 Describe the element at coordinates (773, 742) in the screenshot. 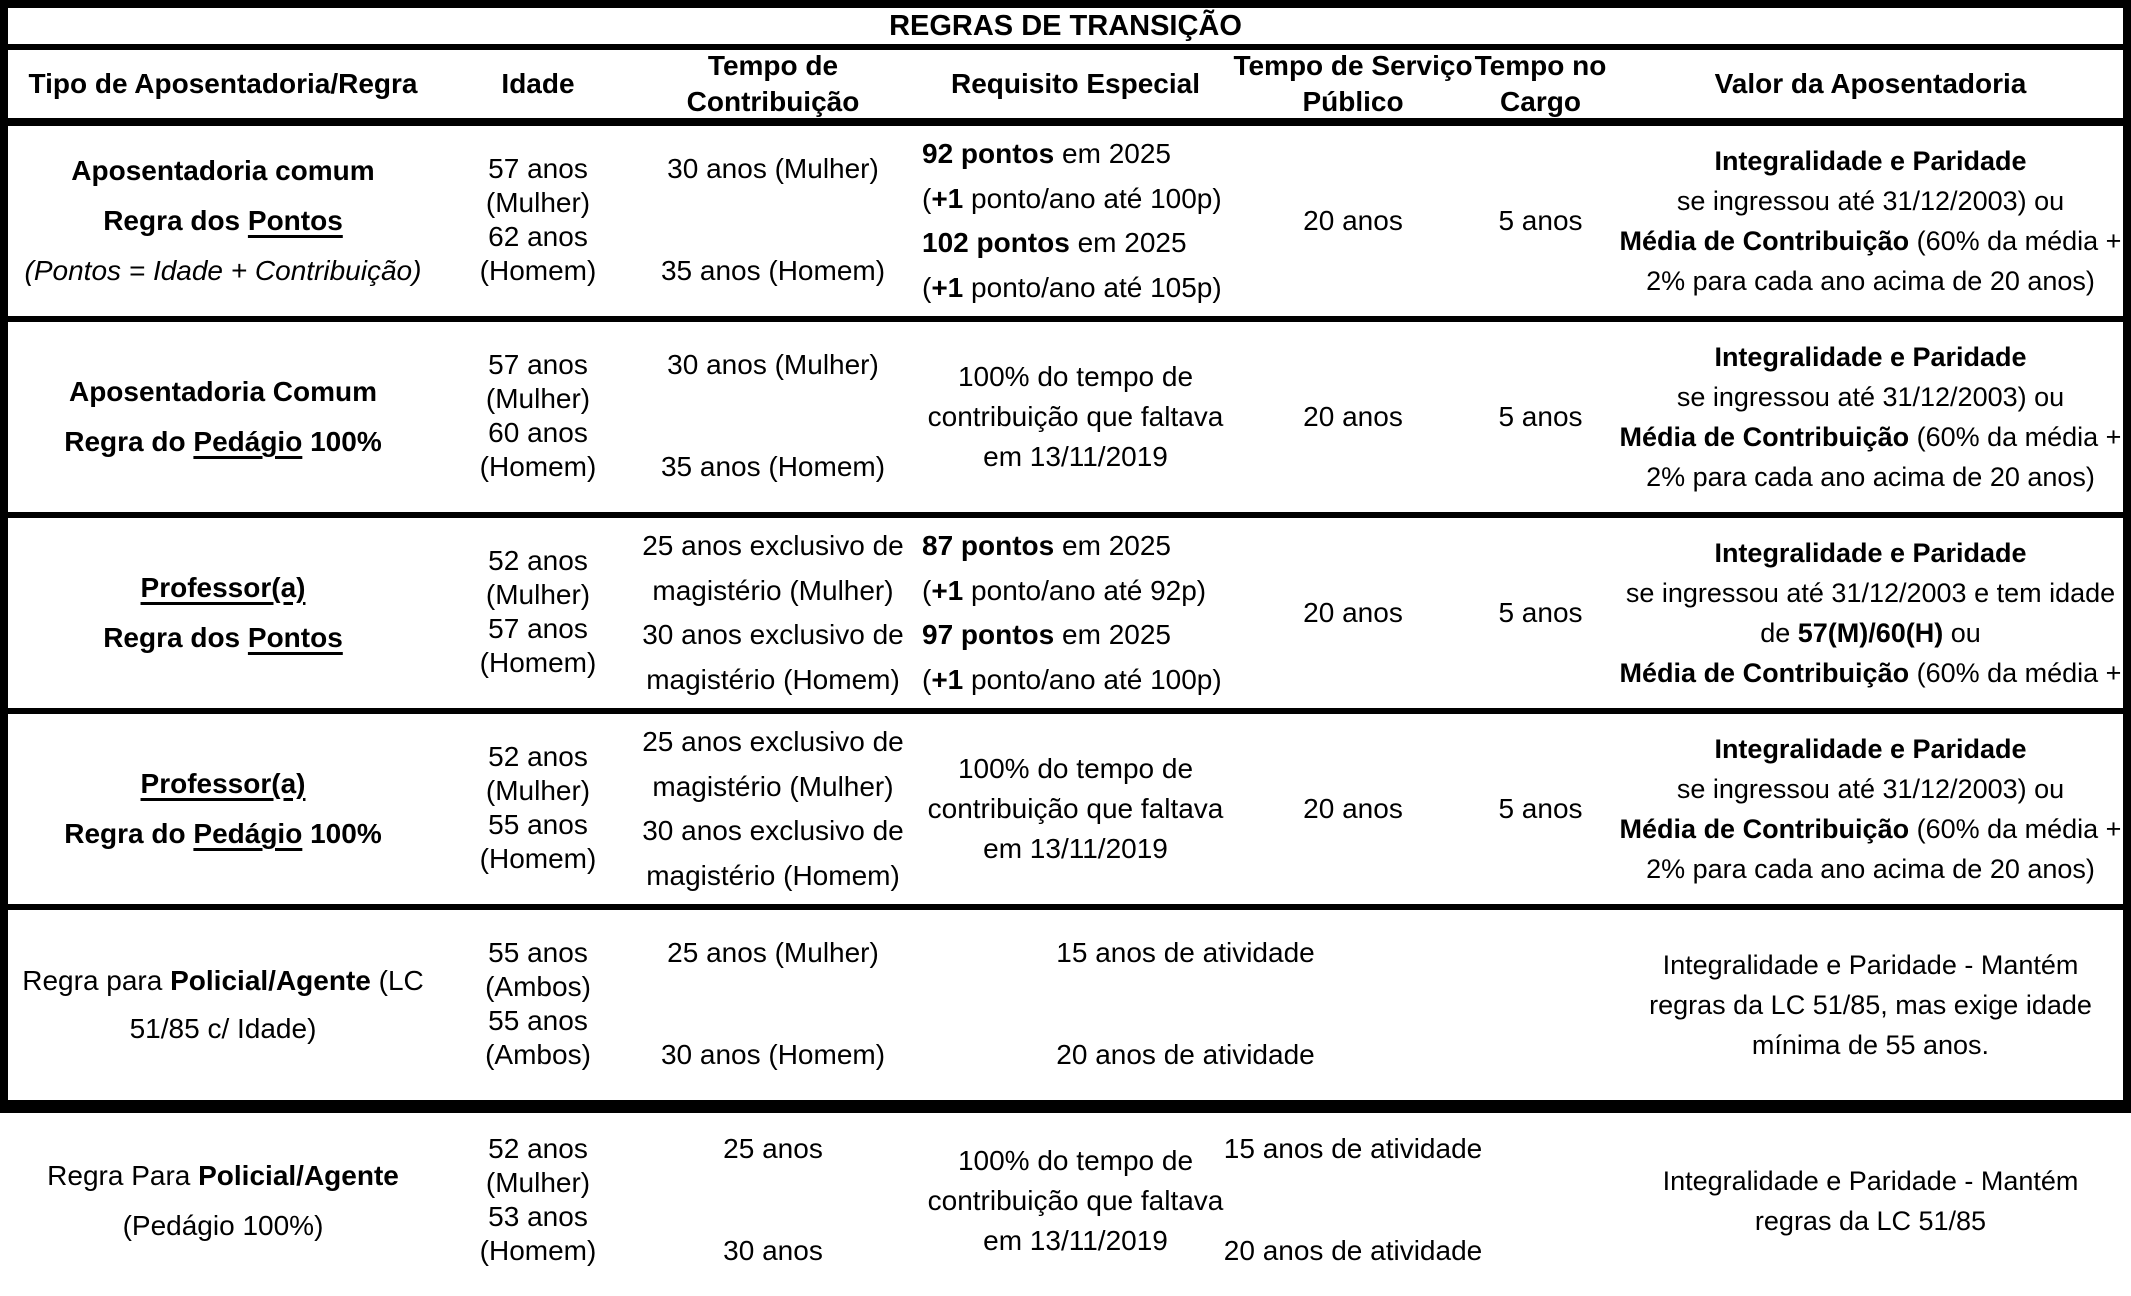

I see `contribution-woman: 25 anos exclusivo de` at that location.